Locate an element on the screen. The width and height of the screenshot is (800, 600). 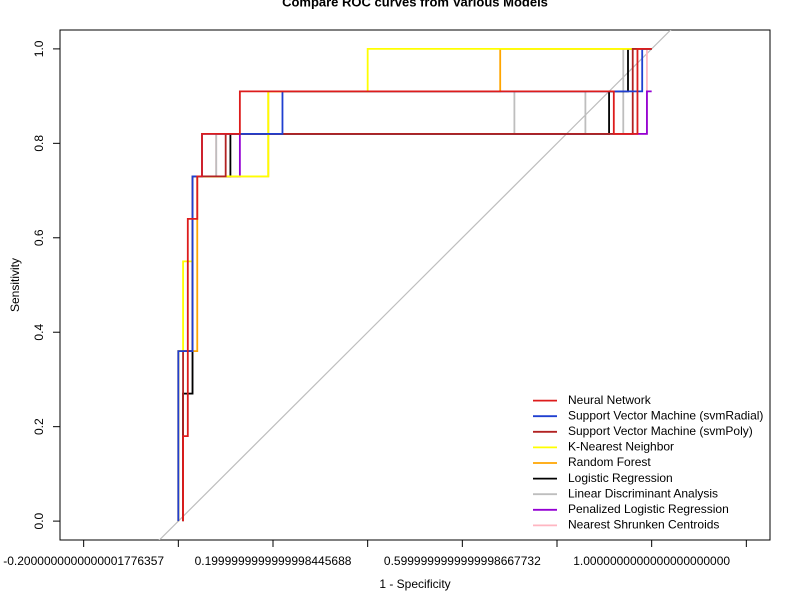
legend-label: K-Nearest Neighbor is located at coordinates (621, 447).